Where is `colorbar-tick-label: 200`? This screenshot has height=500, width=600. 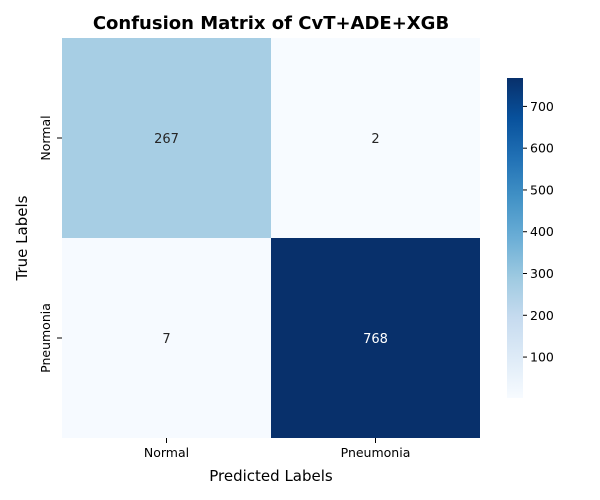
colorbar-tick-label: 200 is located at coordinates (542, 315).